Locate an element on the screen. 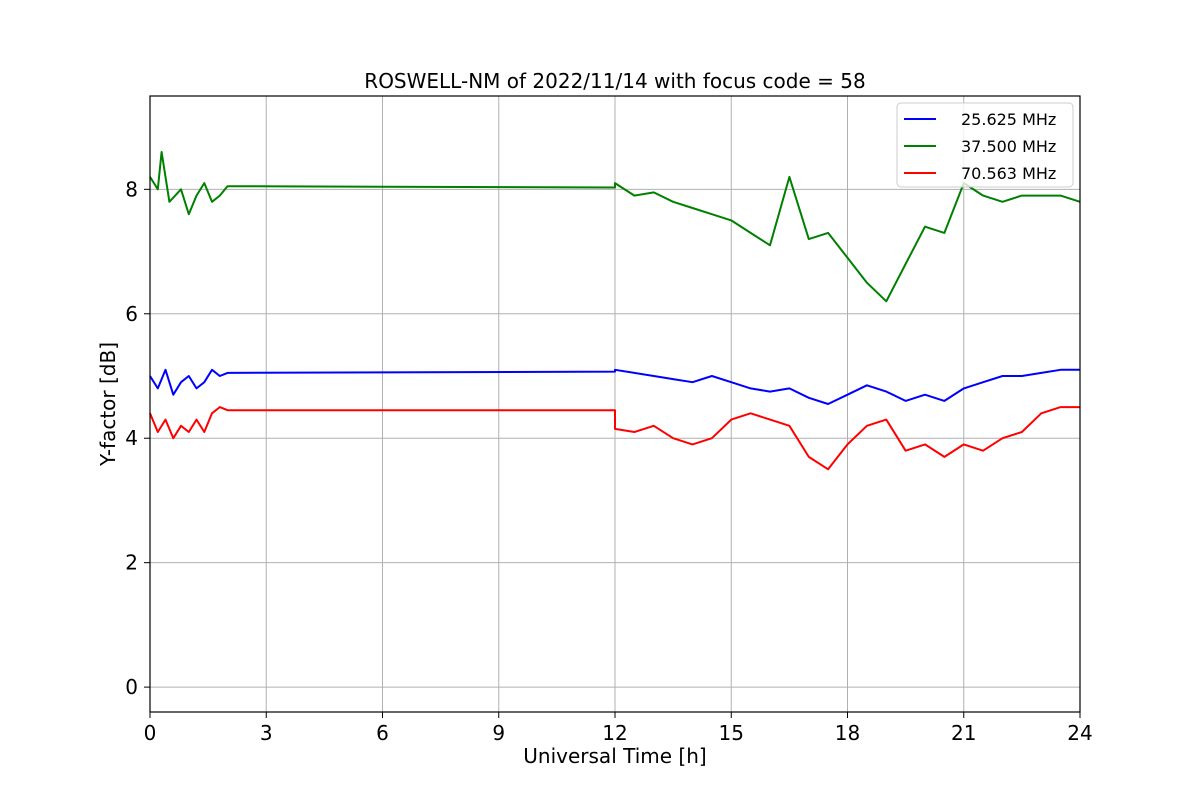 Image resolution: width=1200 pixels, height=800 pixels. x-tick-label: 18 is located at coordinates (847, 733).